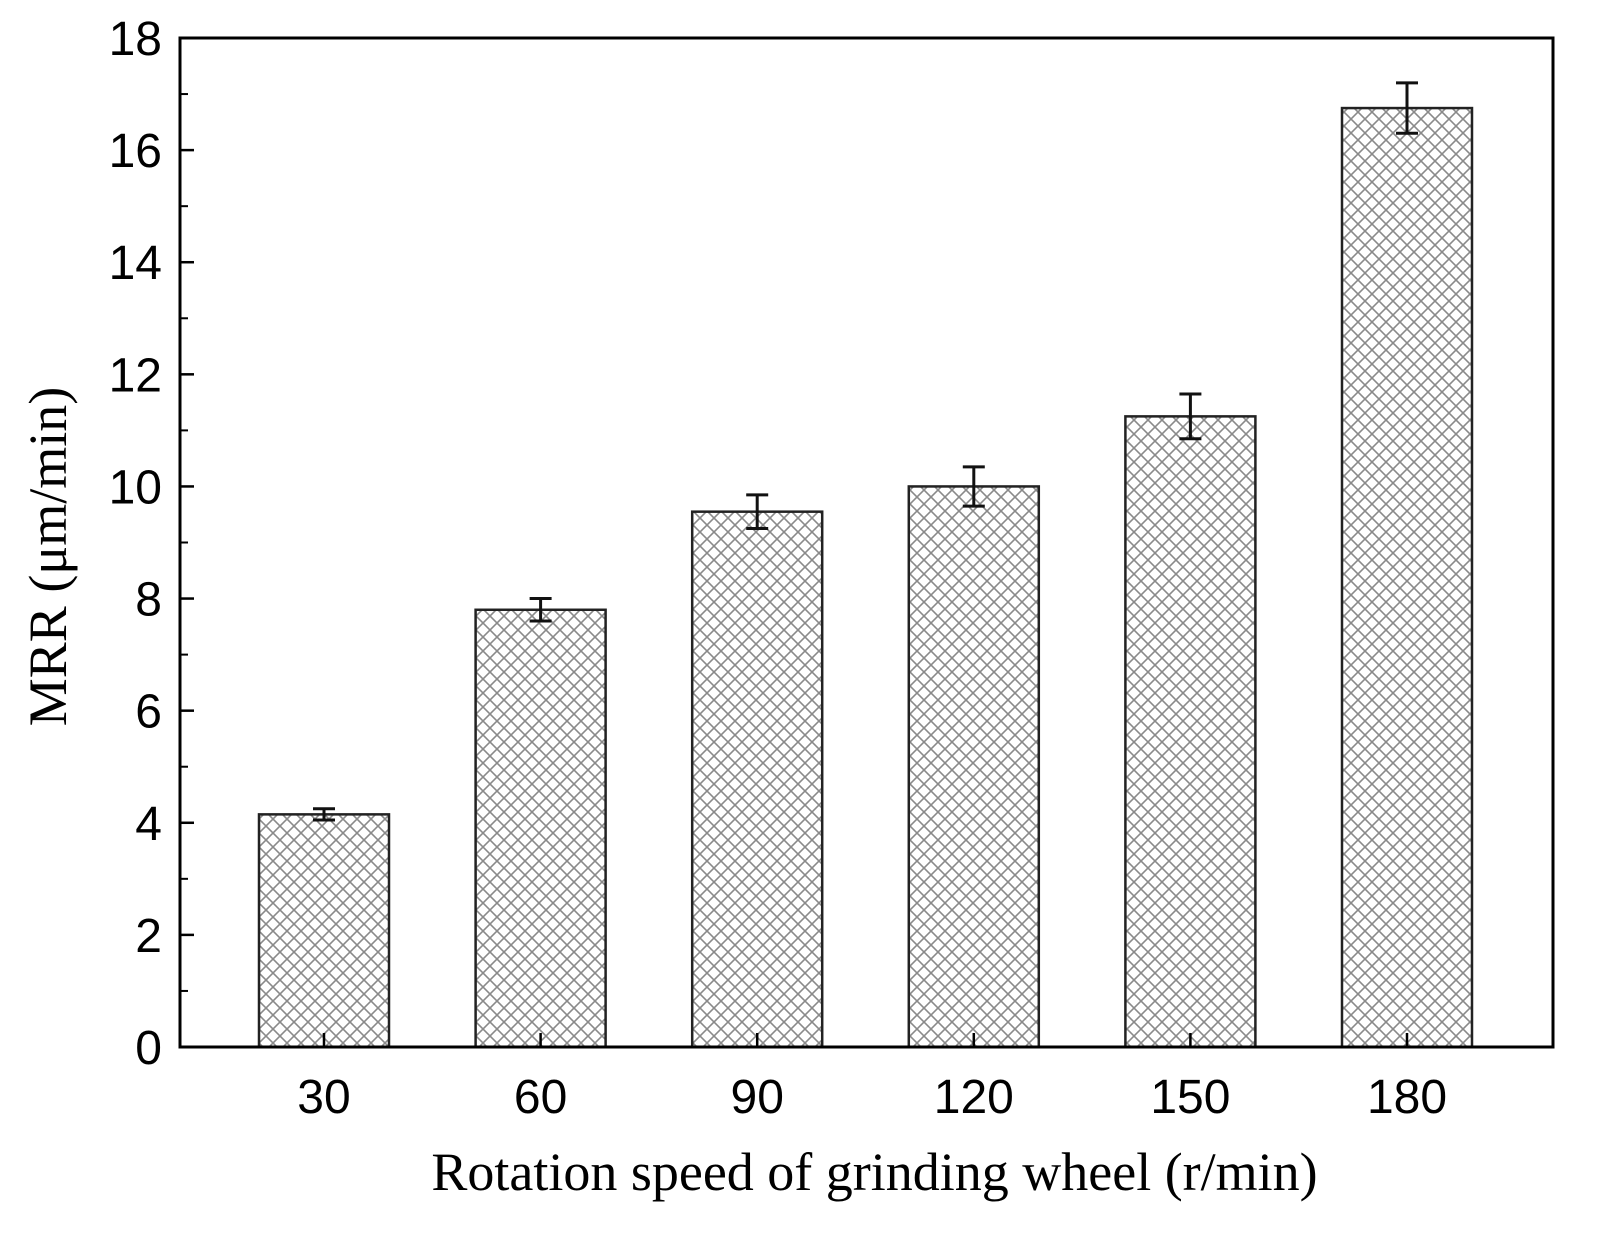  I want to click on x-tick-label: 150, so click(1190, 1097).